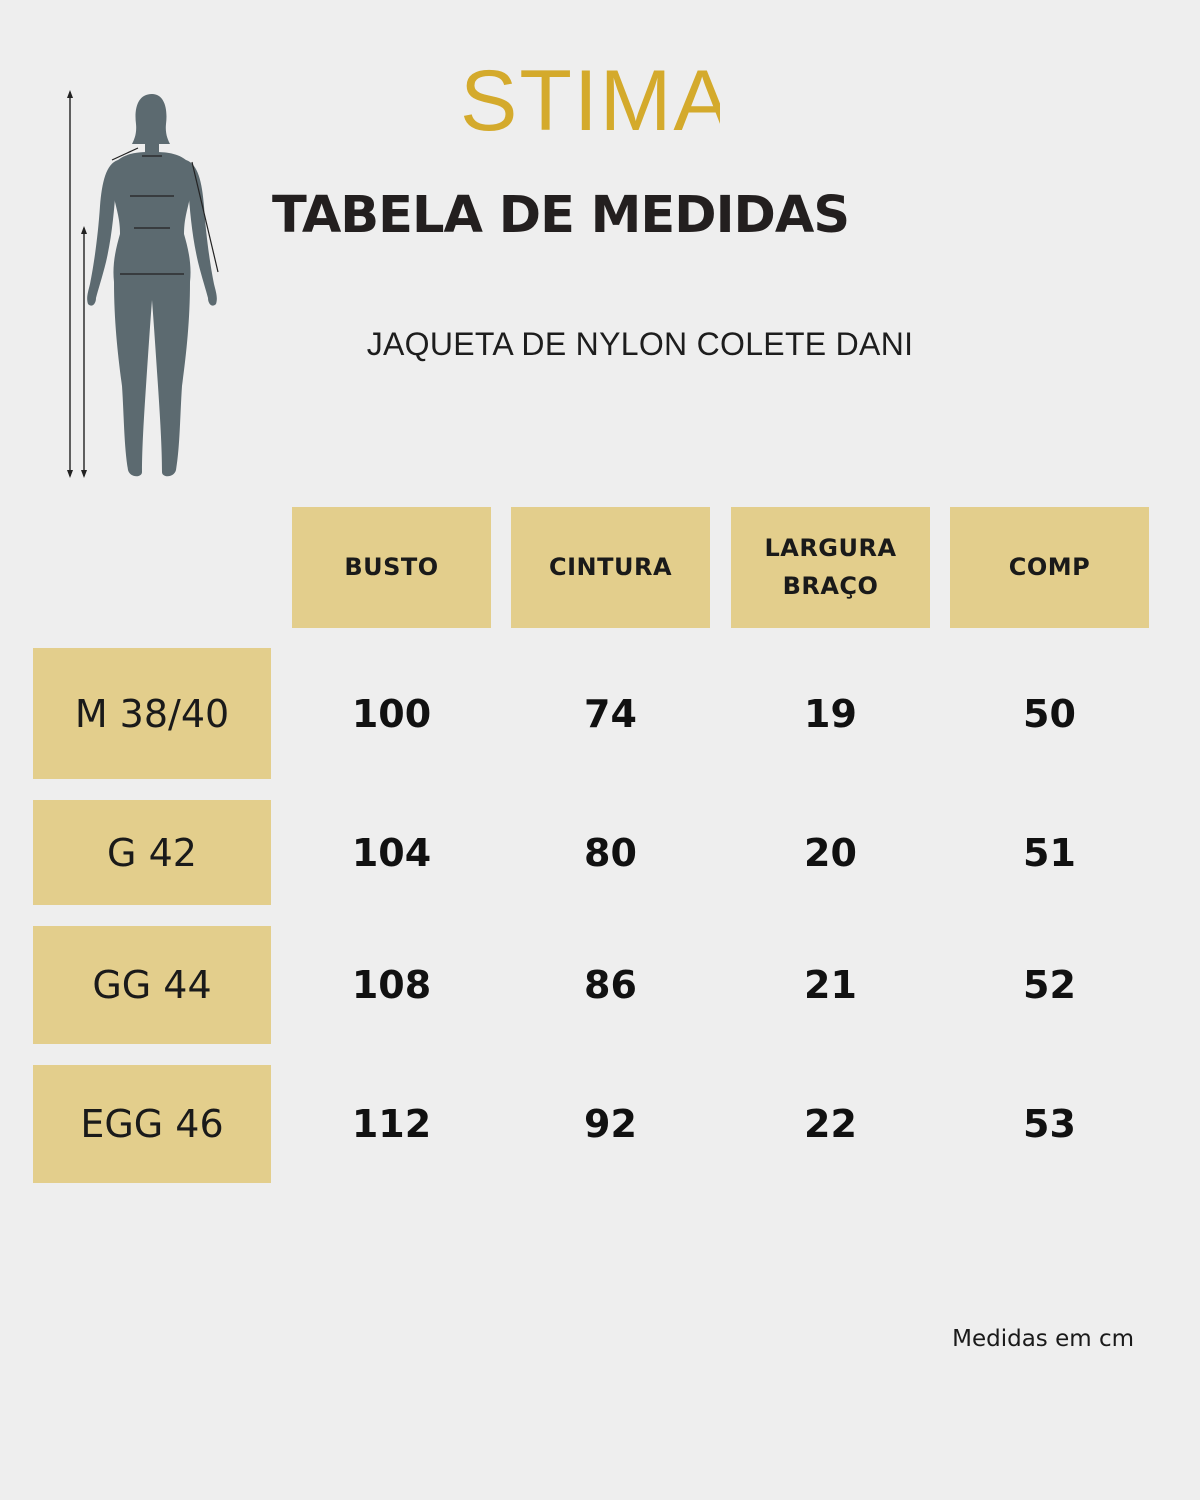 This screenshot has width=1200, height=1500. Describe the element at coordinates (1049, 567) in the screenshot. I see `column-header-comp: COMP` at that location.